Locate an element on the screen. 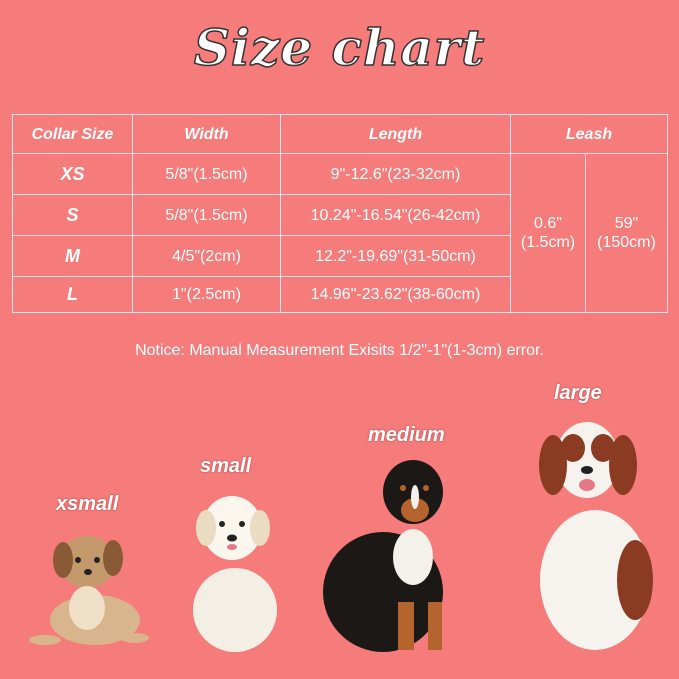 The width and height of the screenshot is (679, 679). row-size: XS is located at coordinates (73, 174).